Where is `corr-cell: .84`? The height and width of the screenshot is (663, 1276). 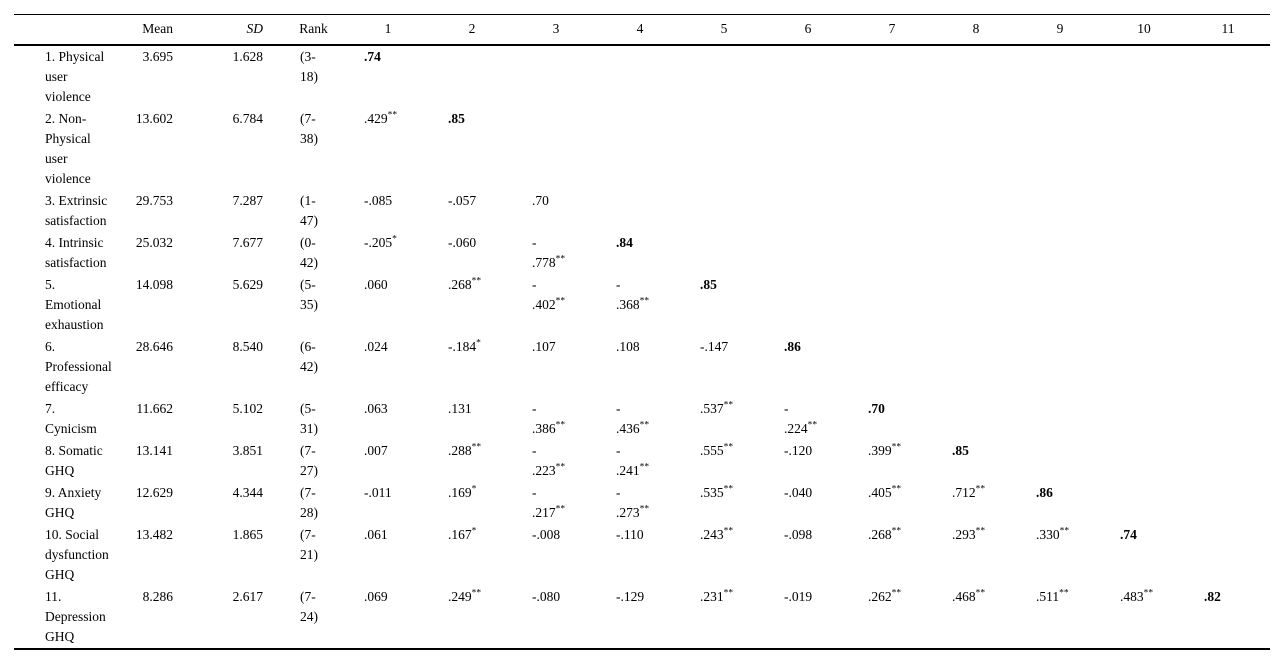
corr-cell: .84 is located at coordinates (624, 242).